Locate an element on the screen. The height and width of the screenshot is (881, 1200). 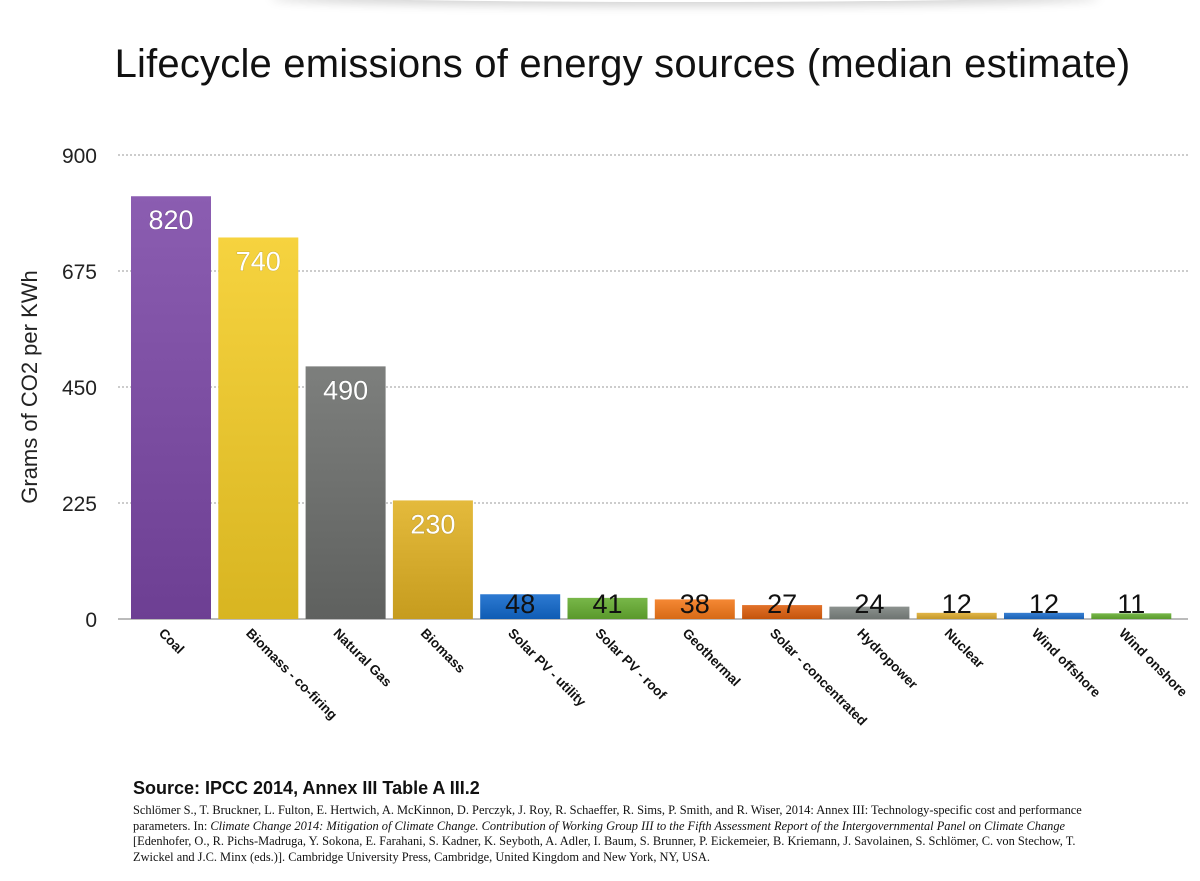
x-tick-label: Geothermal is located at coordinates (712, 658).